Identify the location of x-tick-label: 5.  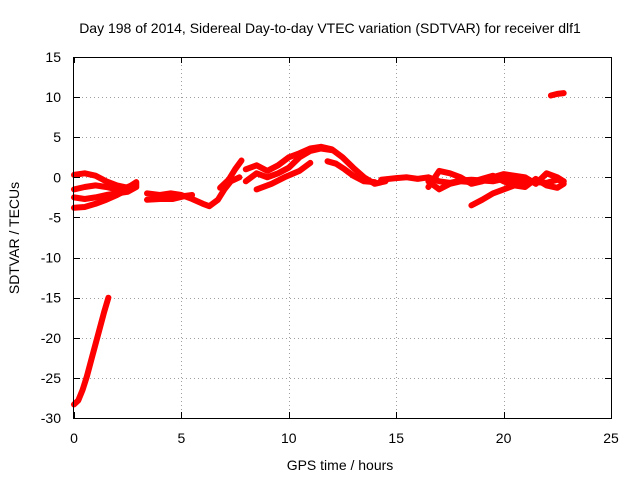
(182, 438).